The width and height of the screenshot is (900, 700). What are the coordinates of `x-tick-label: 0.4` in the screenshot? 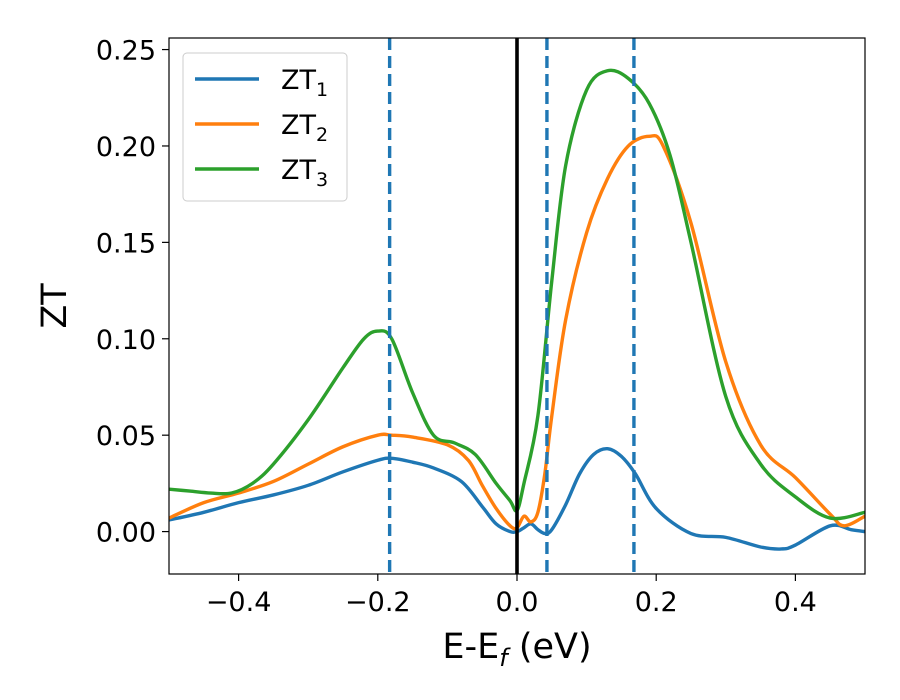 It's located at (795, 602).